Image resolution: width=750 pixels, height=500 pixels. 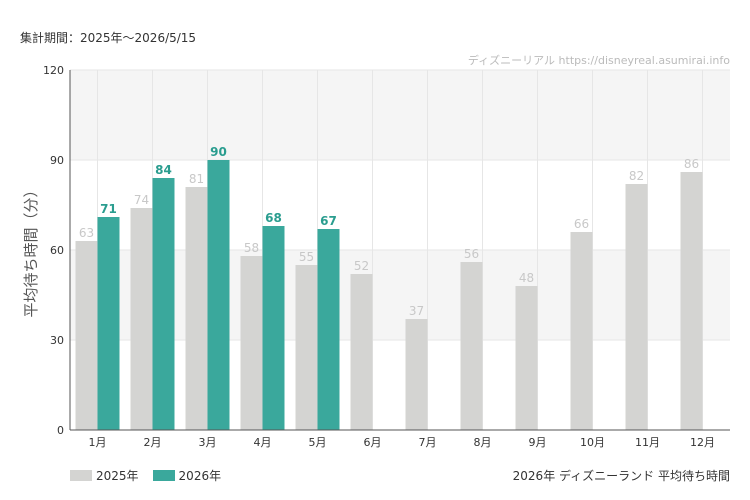 I want to click on data-label: 84, so click(x=163, y=170).